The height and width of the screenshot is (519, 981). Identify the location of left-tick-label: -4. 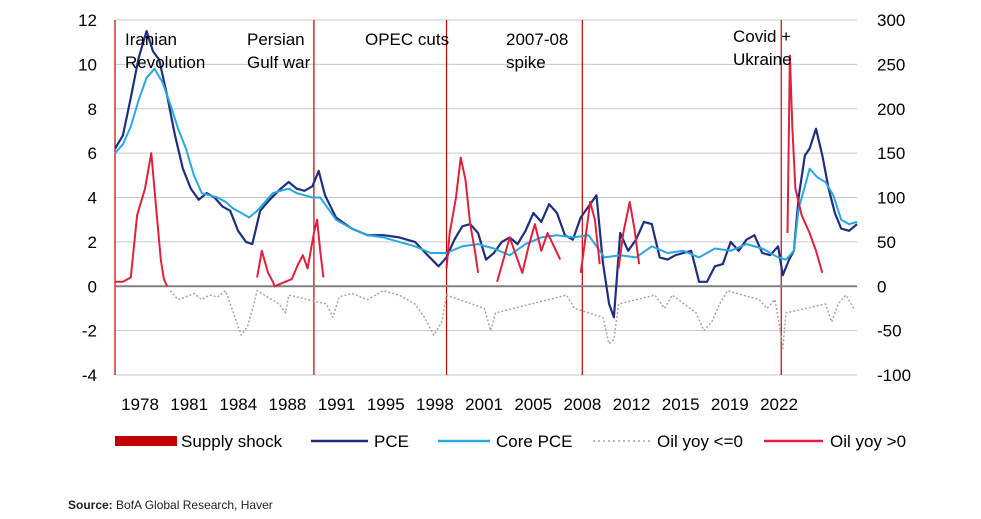
(89, 375).